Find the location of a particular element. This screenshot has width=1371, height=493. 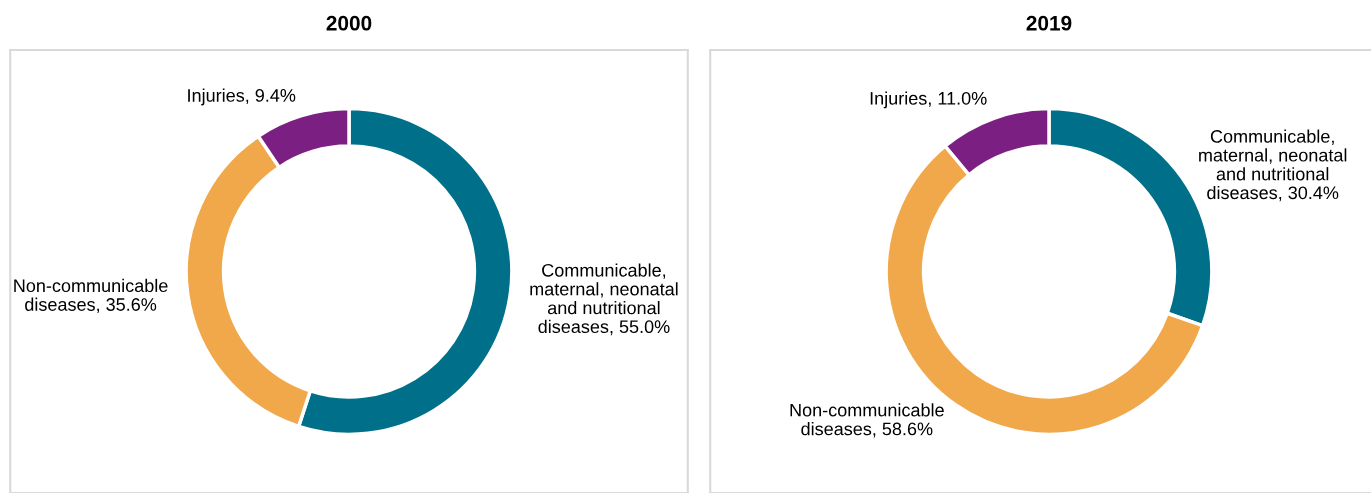

slice-label: Injuries, 9.4% is located at coordinates (242, 97).